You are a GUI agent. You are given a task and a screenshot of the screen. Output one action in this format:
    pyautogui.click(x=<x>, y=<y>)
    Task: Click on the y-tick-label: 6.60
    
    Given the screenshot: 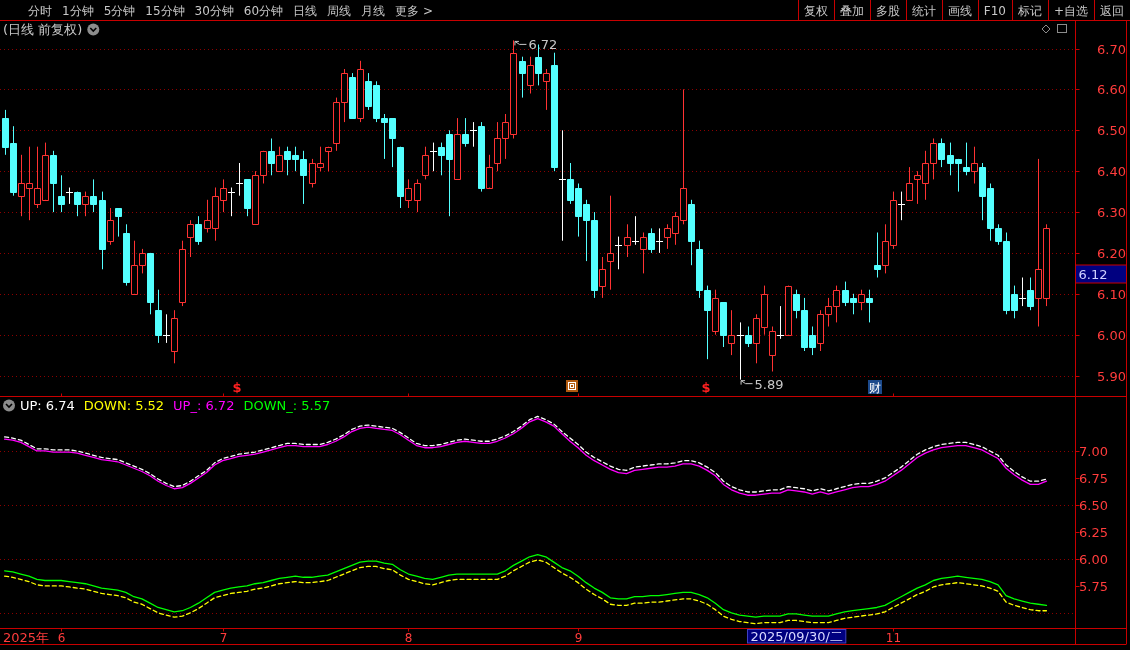 What is the action you would take?
    pyautogui.click(x=1111, y=89)
    